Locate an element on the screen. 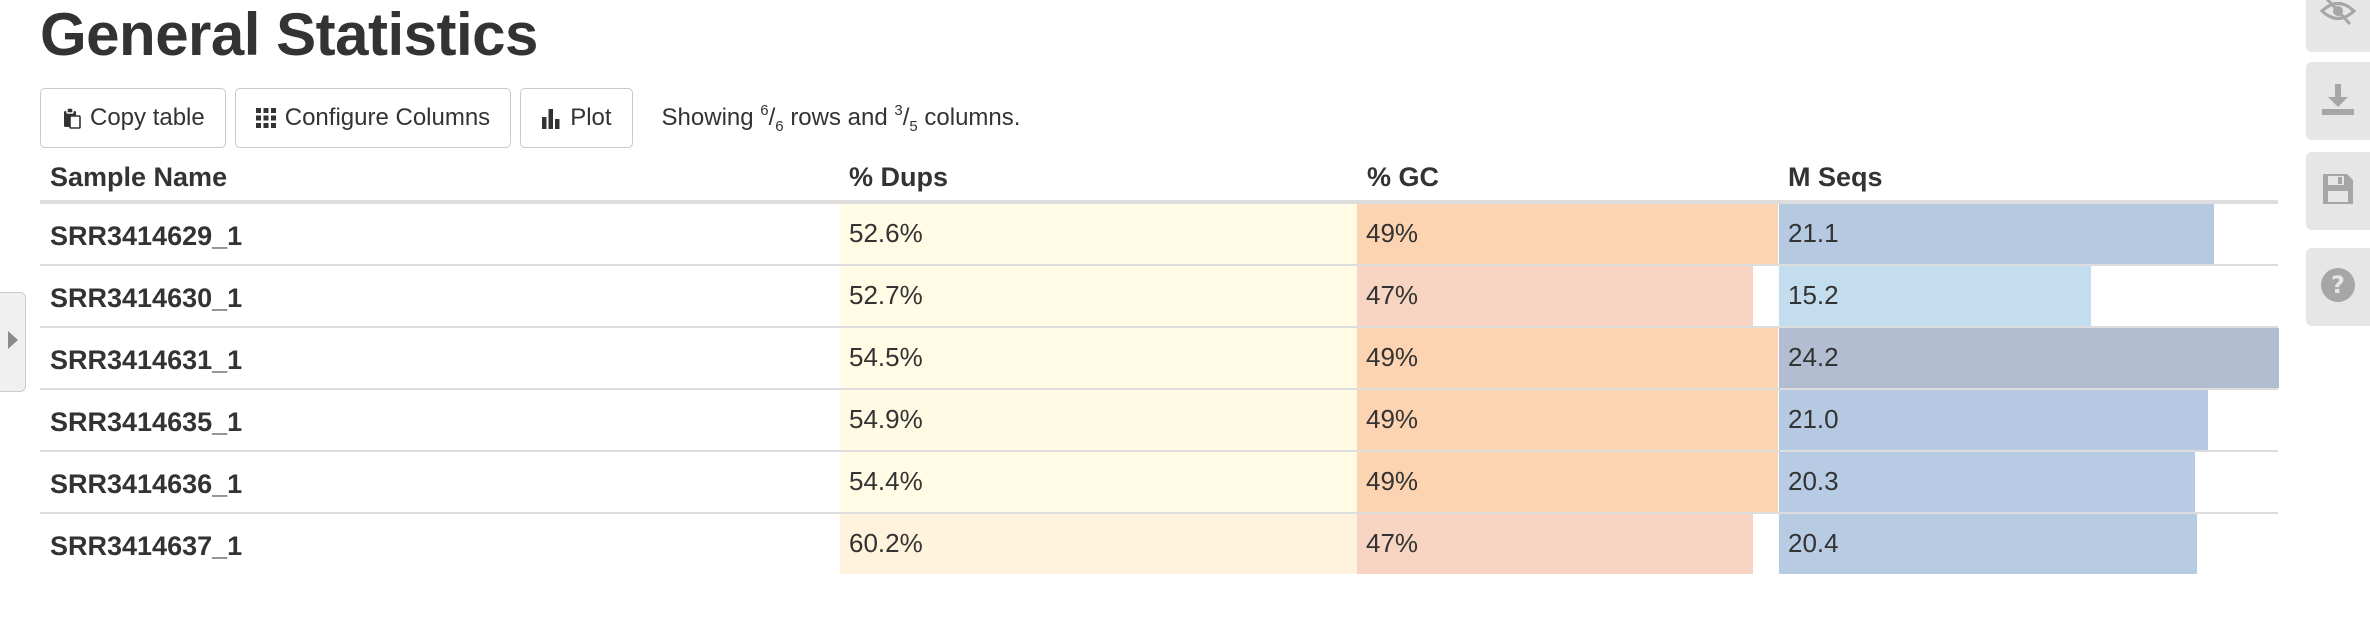 The image size is (2370, 640). sample-name-cell: SRR3414630_1 is located at coordinates (146, 298).